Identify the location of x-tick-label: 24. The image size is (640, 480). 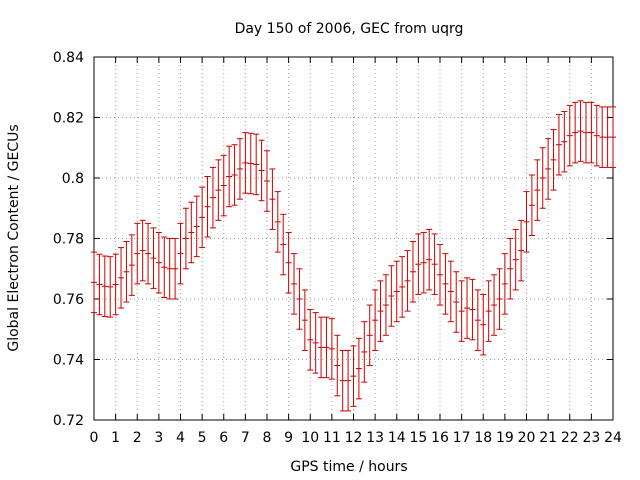
(613, 438).